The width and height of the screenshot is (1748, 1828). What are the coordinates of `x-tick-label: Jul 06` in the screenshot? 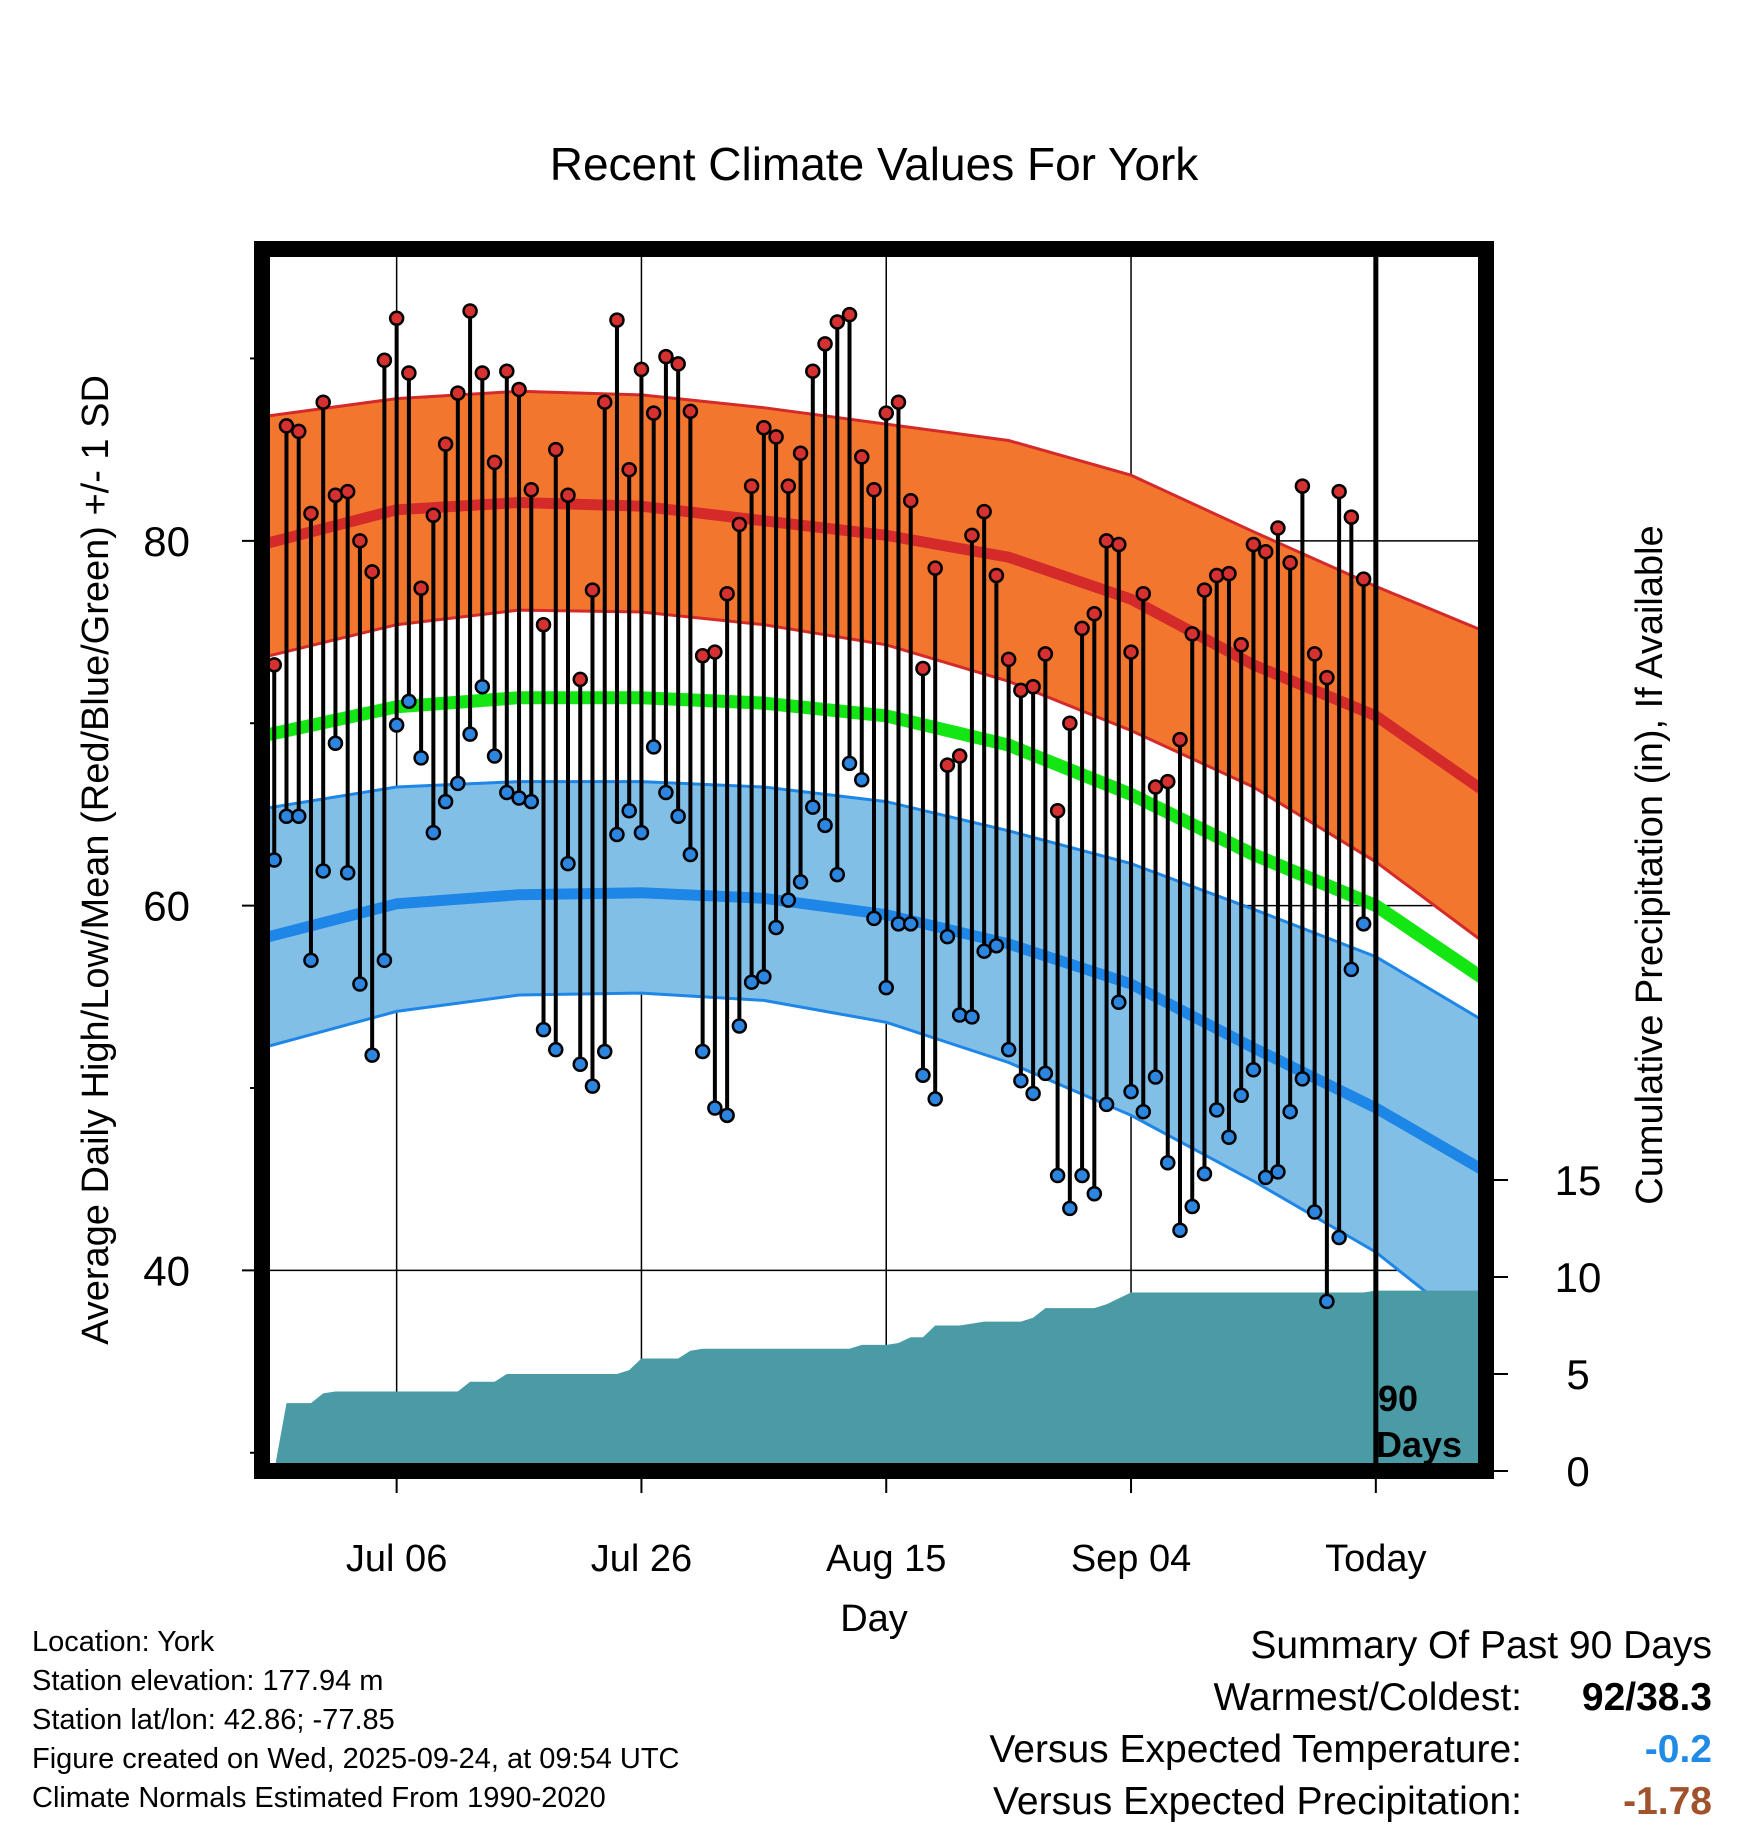 It's located at (396, 1559).